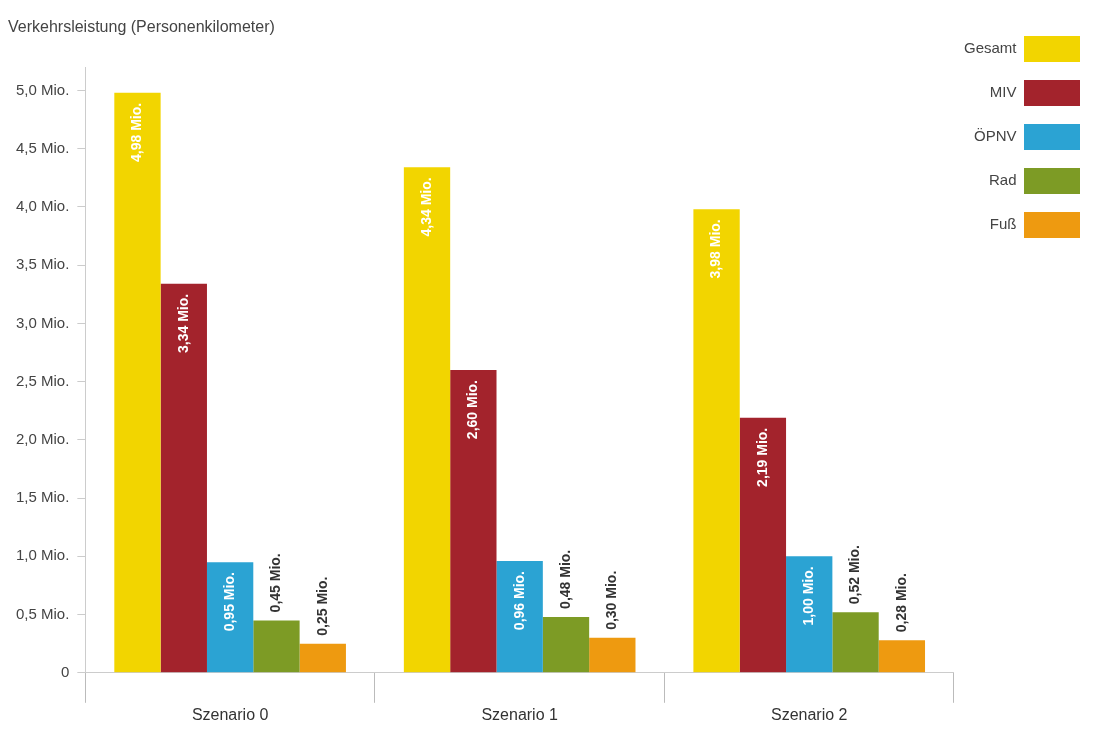 The height and width of the screenshot is (738, 1116). What do you see at coordinates (1002, 180) in the screenshot?
I see `legend-label: Rad` at bounding box center [1002, 180].